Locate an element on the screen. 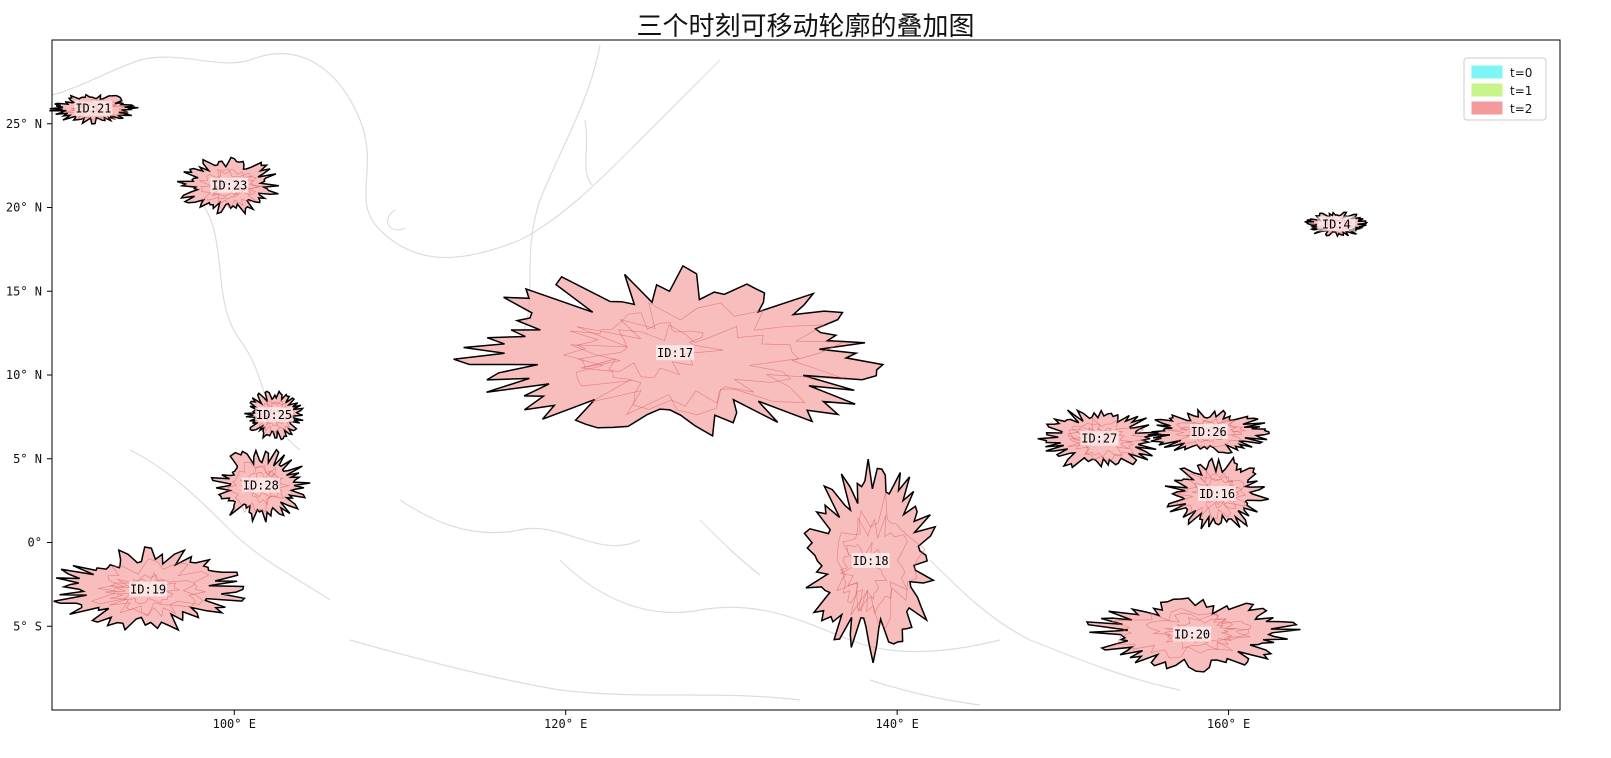  region-label: ID:4 is located at coordinates (1336, 224).